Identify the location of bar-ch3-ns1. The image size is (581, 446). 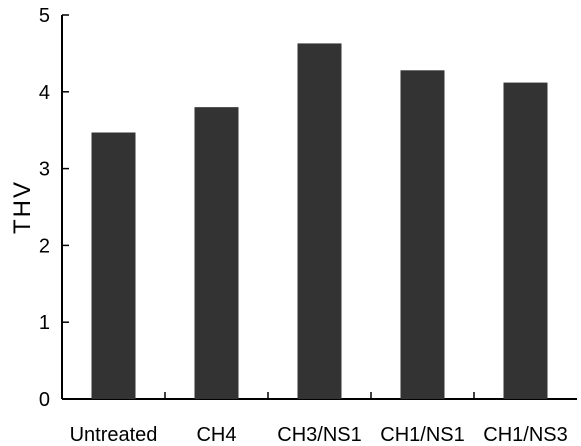
(319, 221).